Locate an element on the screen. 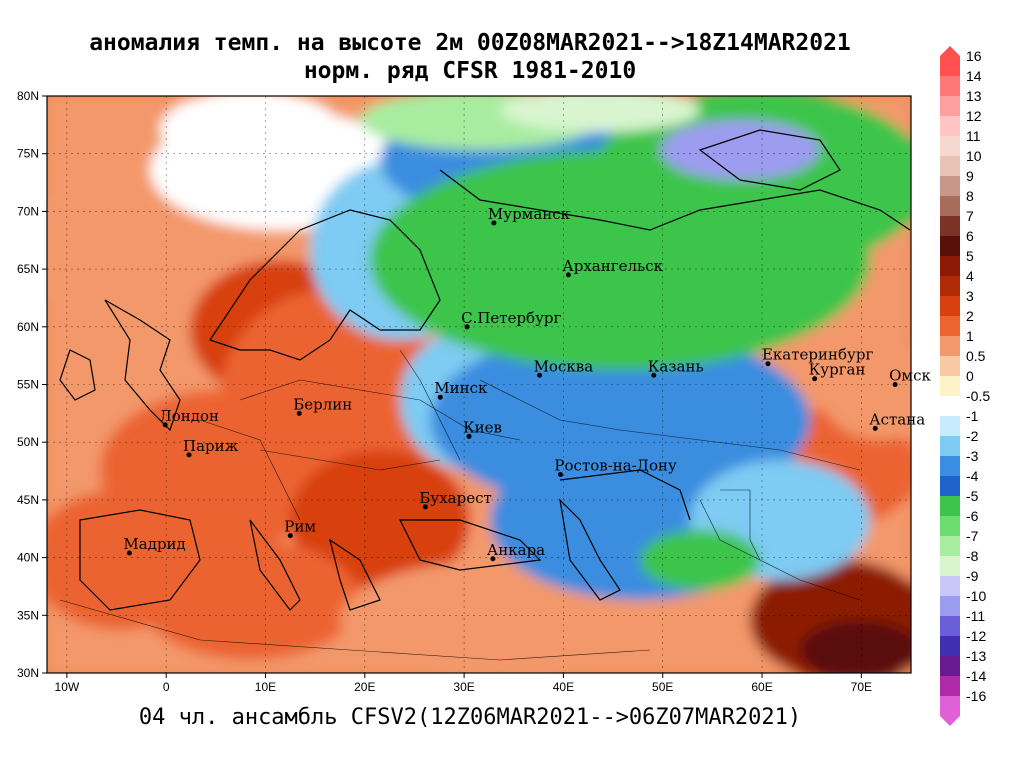 This screenshot has width=1024, height=768. lon-tick-label: 30E is located at coordinates (463, 687).